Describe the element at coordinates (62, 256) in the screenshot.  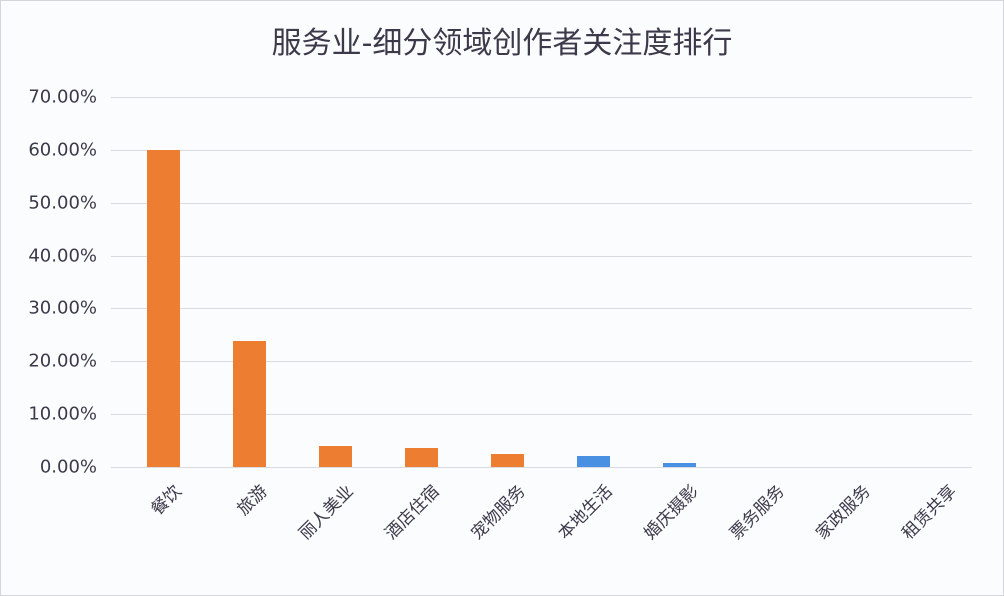
I see `y-tick-label: 40.00%` at that location.